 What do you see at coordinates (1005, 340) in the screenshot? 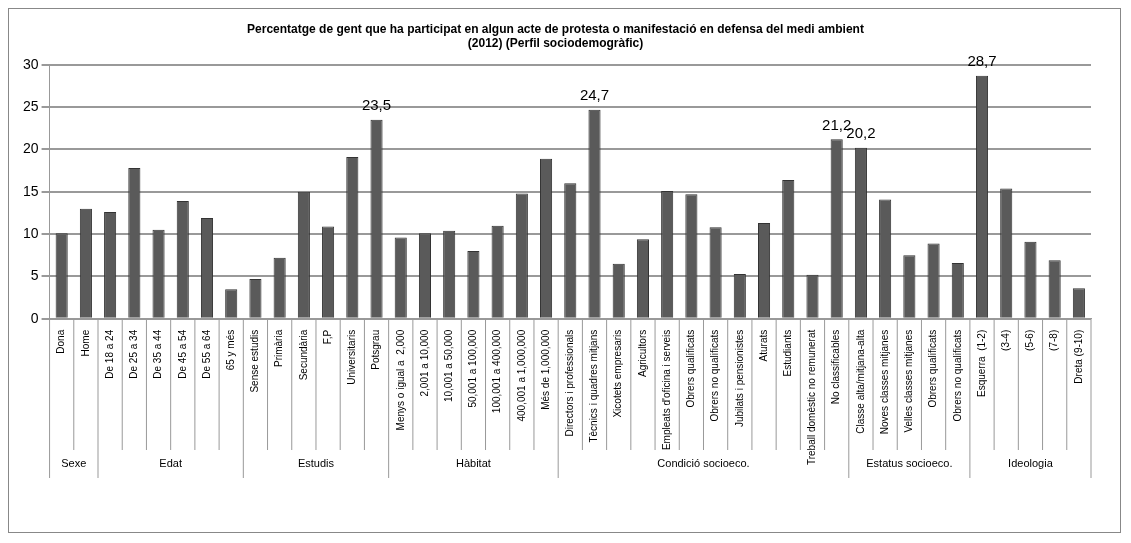
I see `x-tick-label: (3-4)` at bounding box center [1005, 340].